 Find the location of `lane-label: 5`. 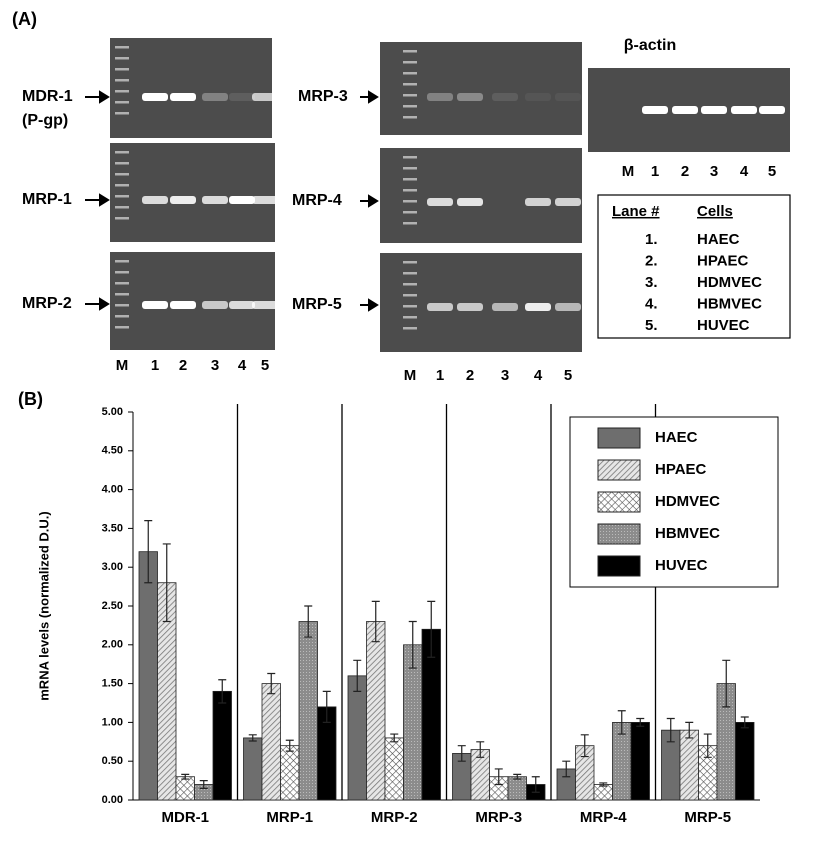

lane-label: 5 is located at coordinates (772, 171).